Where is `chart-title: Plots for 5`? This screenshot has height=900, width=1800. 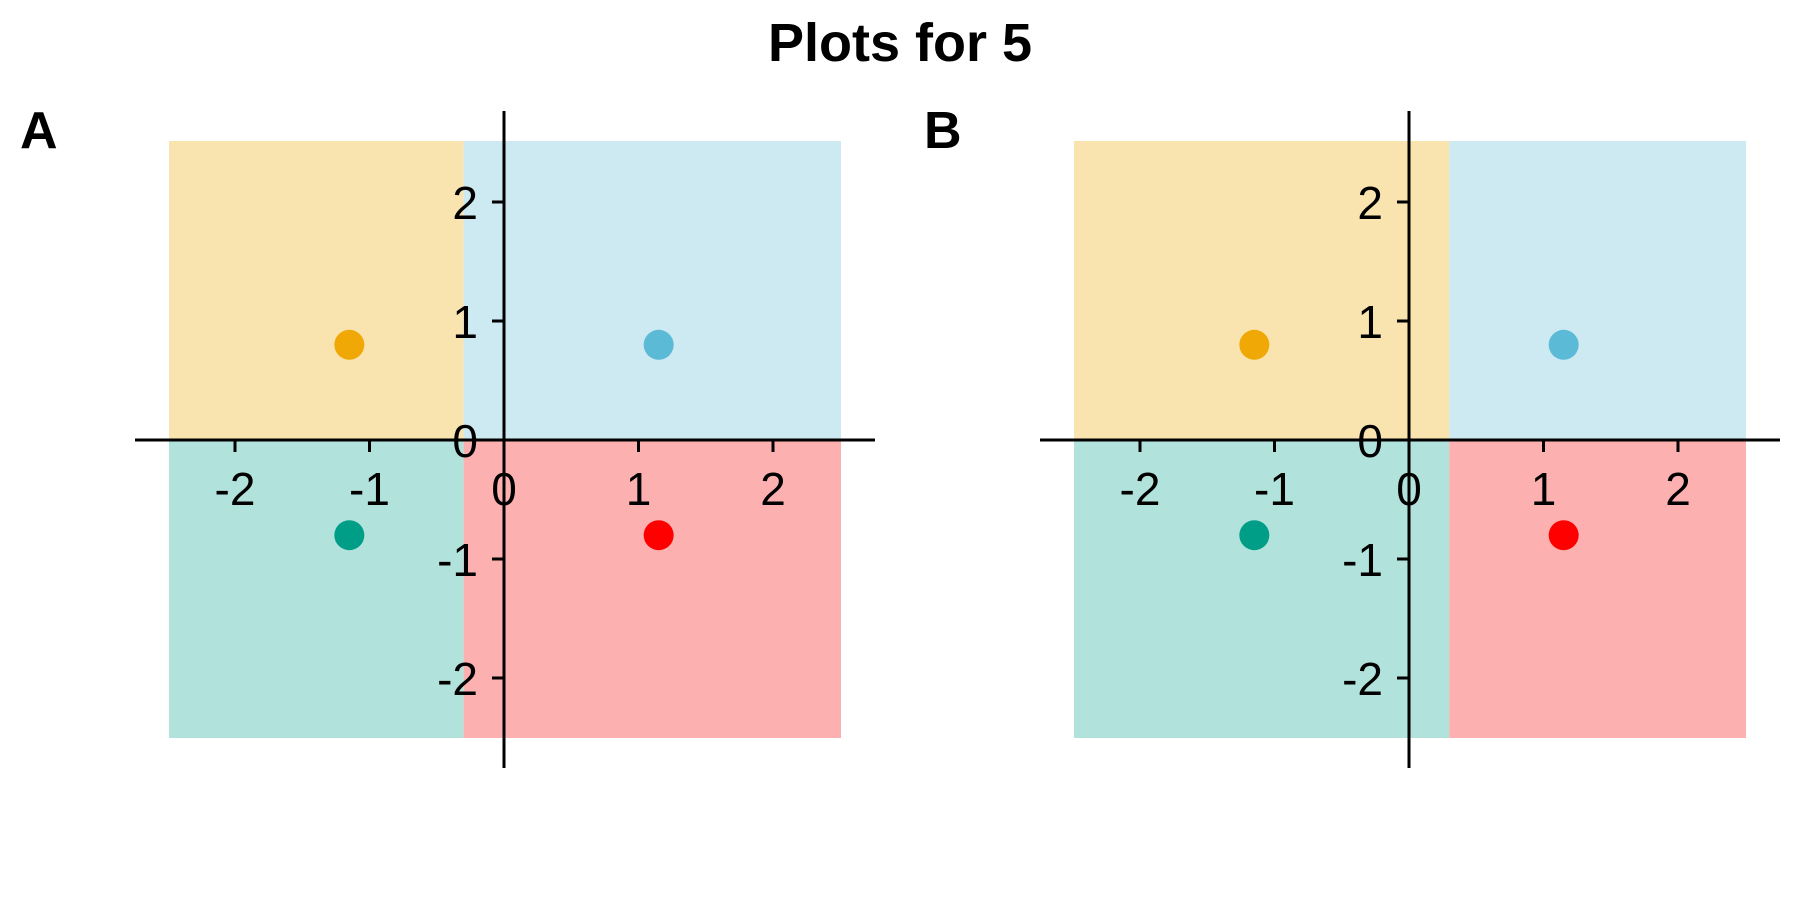 chart-title: Plots for 5 is located at coordinates (900, 43).